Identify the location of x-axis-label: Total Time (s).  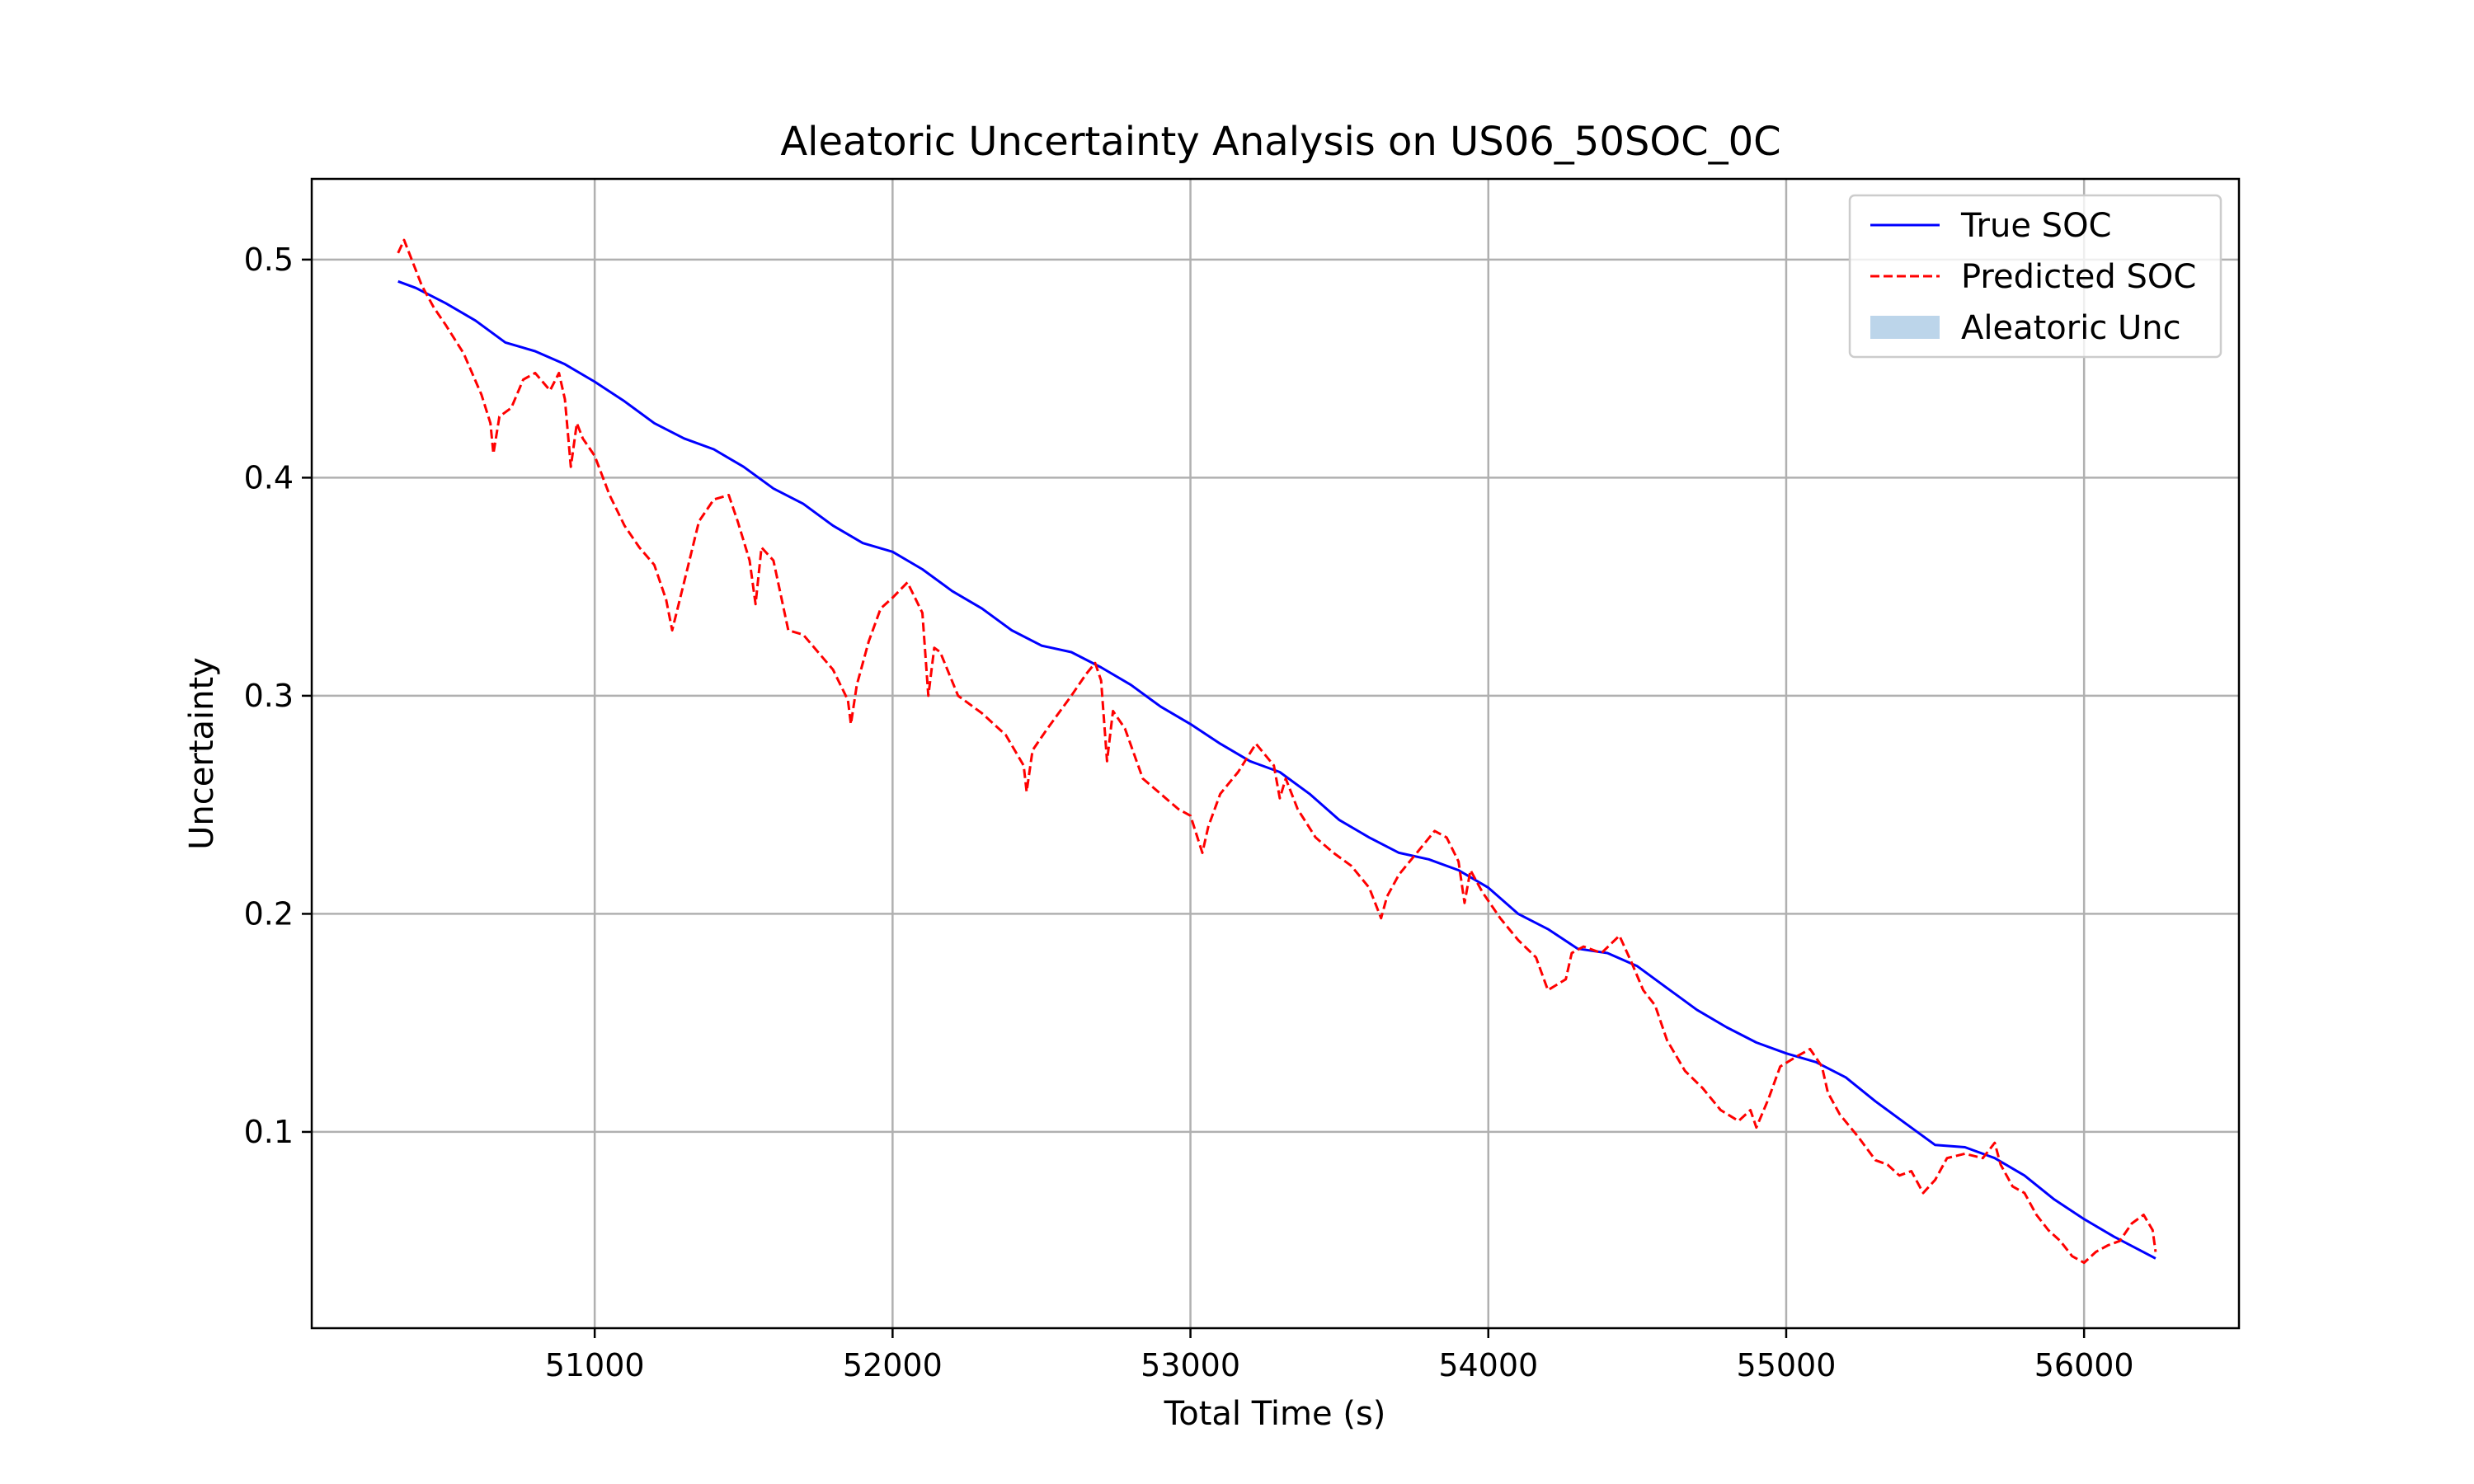
(1275, 1414).